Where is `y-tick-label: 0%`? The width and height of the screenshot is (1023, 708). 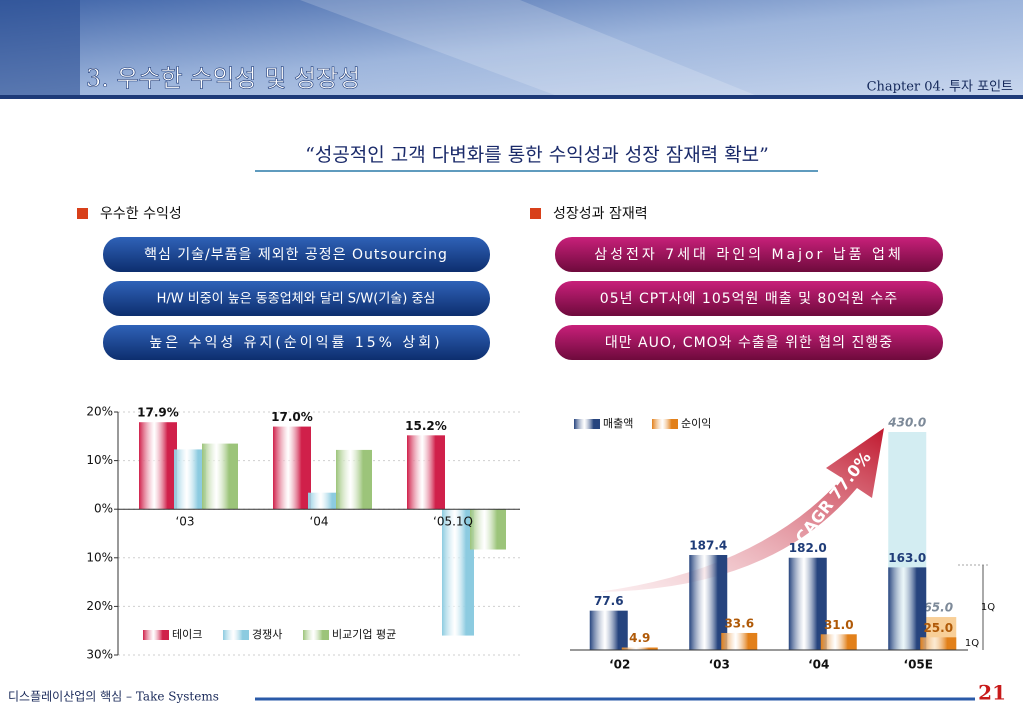 y-tick-label: 0% is located at coordinates (103, 509).